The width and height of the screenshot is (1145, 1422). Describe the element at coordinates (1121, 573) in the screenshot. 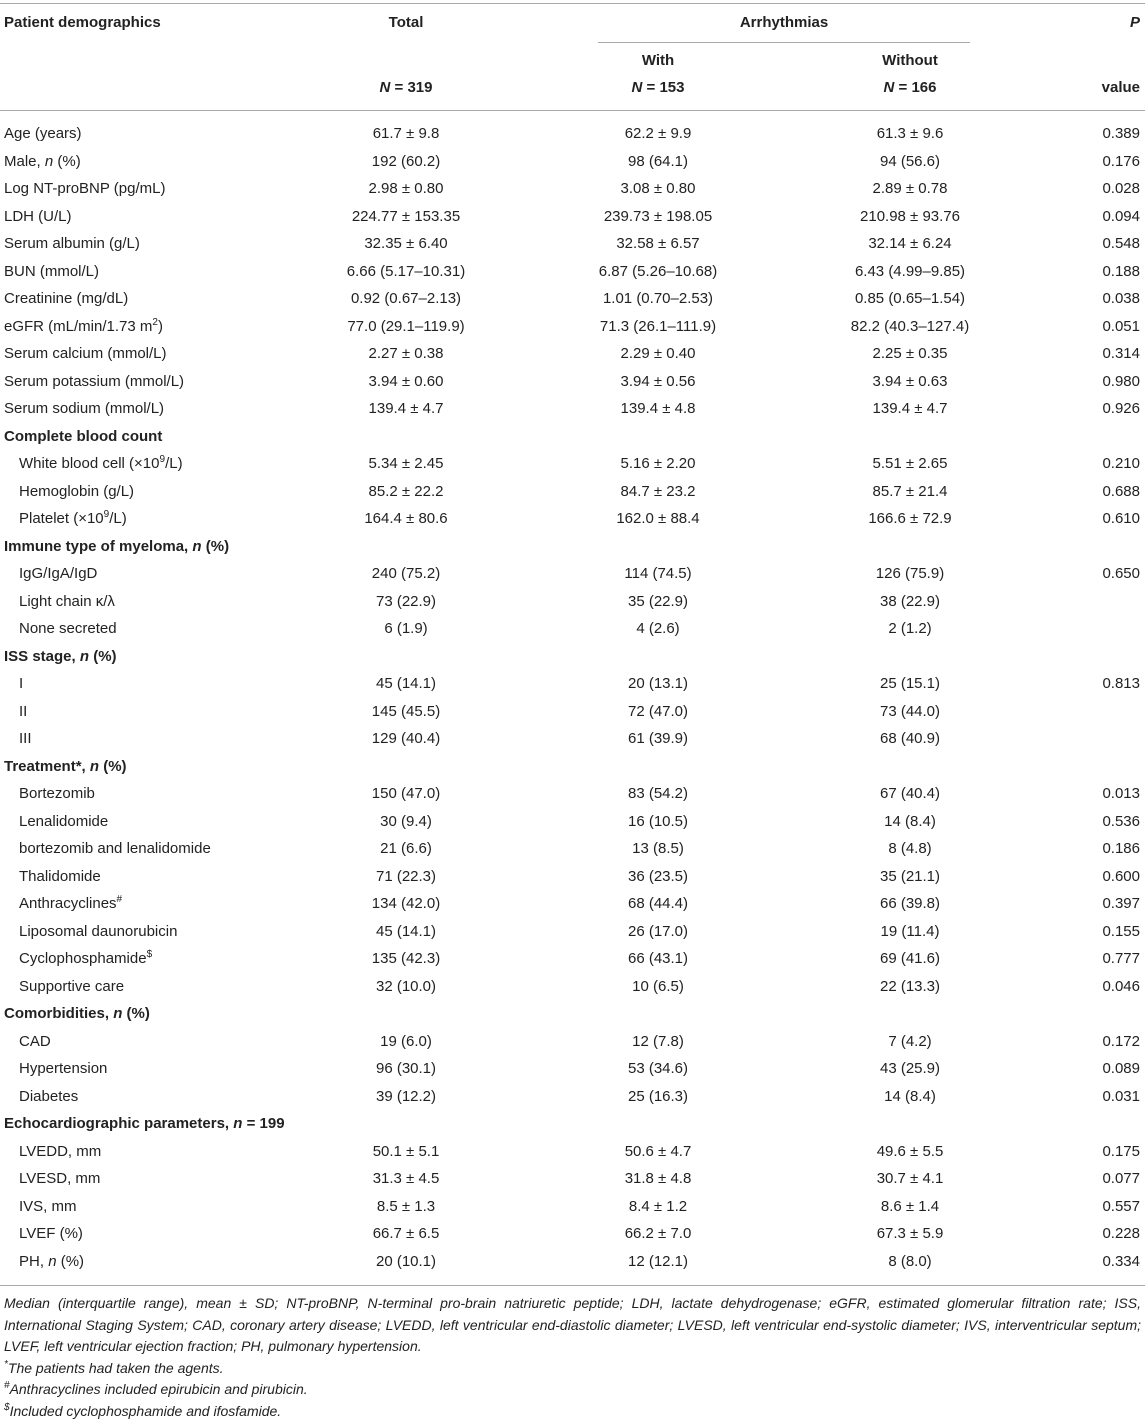

I see `text: 0.650` at that location.